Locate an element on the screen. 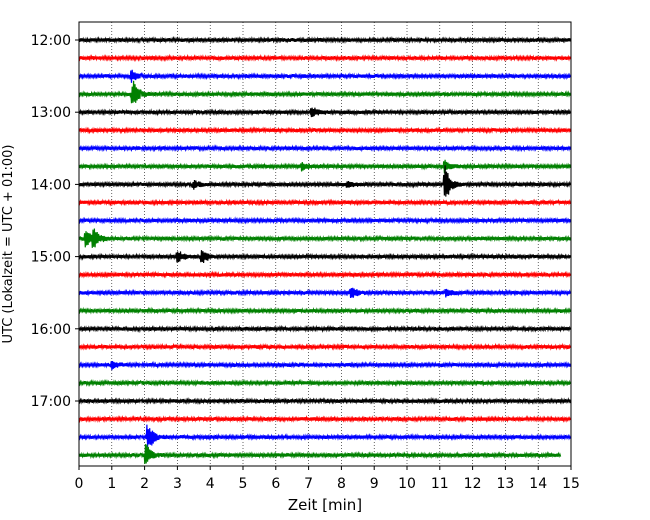 This screenshot has height=520, width=650. x-tick-label: 13 is located at coordinates (505, 484).